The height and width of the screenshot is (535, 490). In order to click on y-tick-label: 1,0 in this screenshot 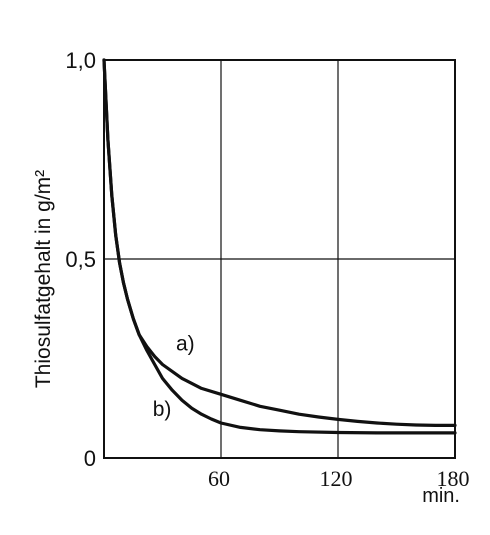, I will do `click(80, 60)`.